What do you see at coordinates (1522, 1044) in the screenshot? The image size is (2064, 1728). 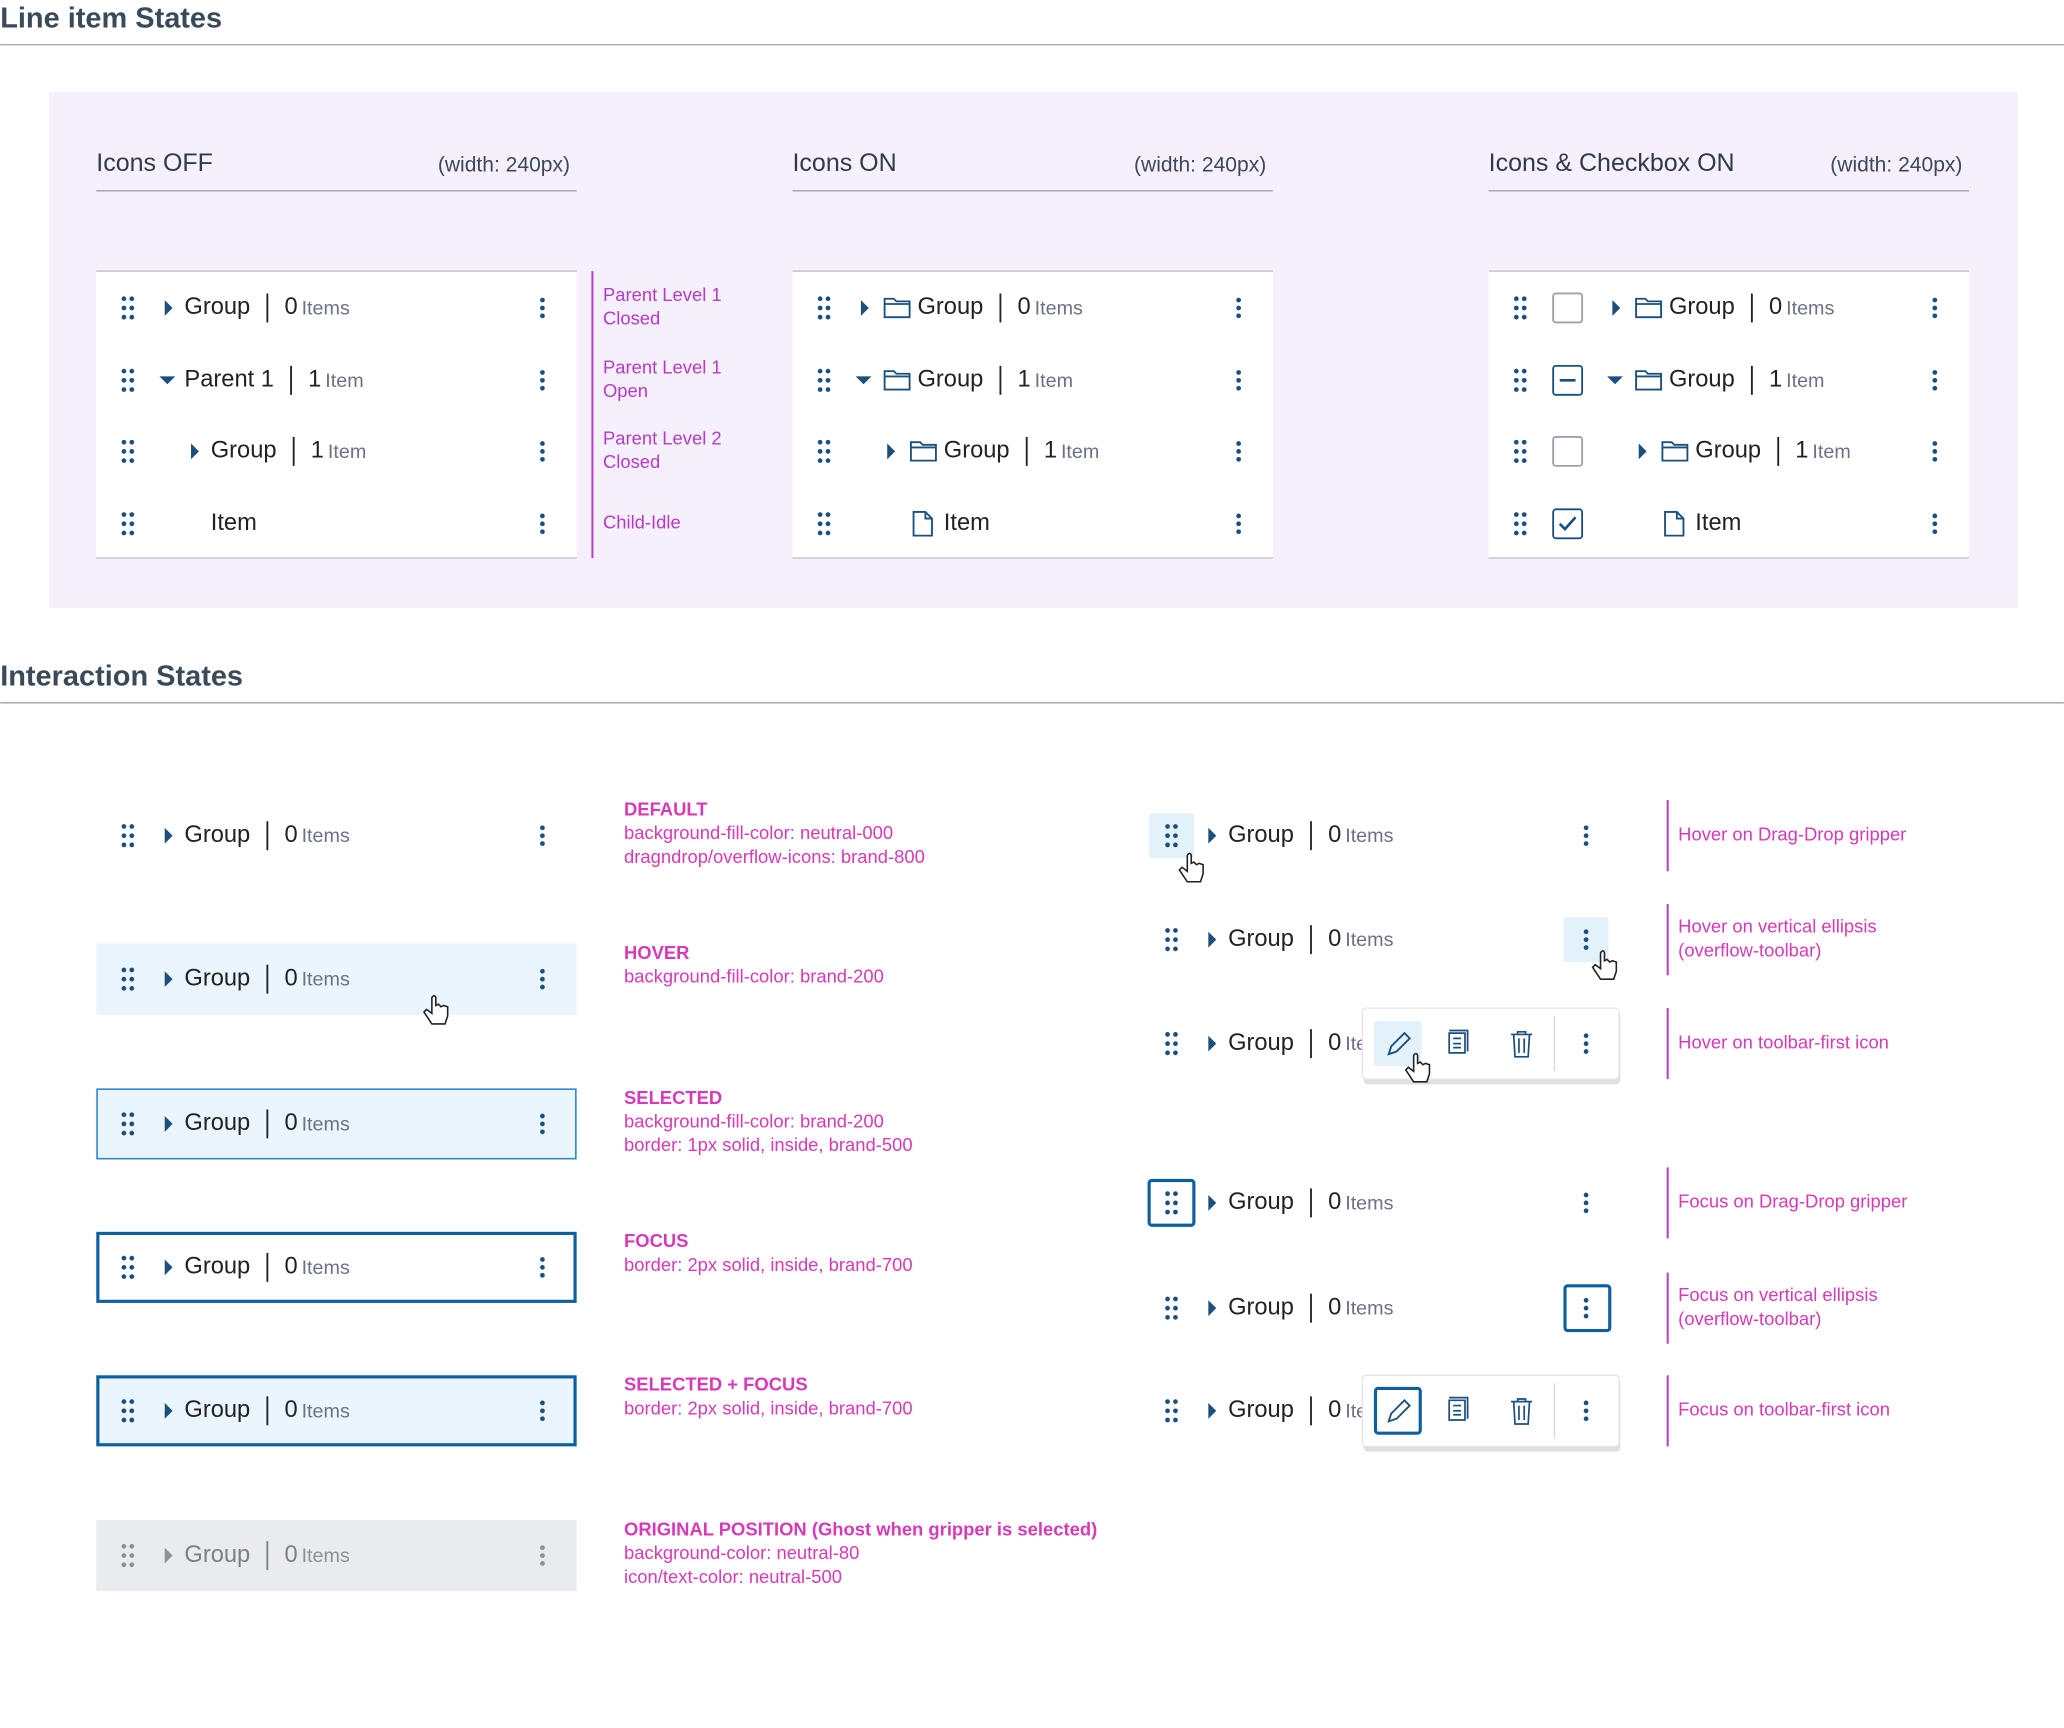 I see `delete-icon` at bounding box center [1522, 1044].